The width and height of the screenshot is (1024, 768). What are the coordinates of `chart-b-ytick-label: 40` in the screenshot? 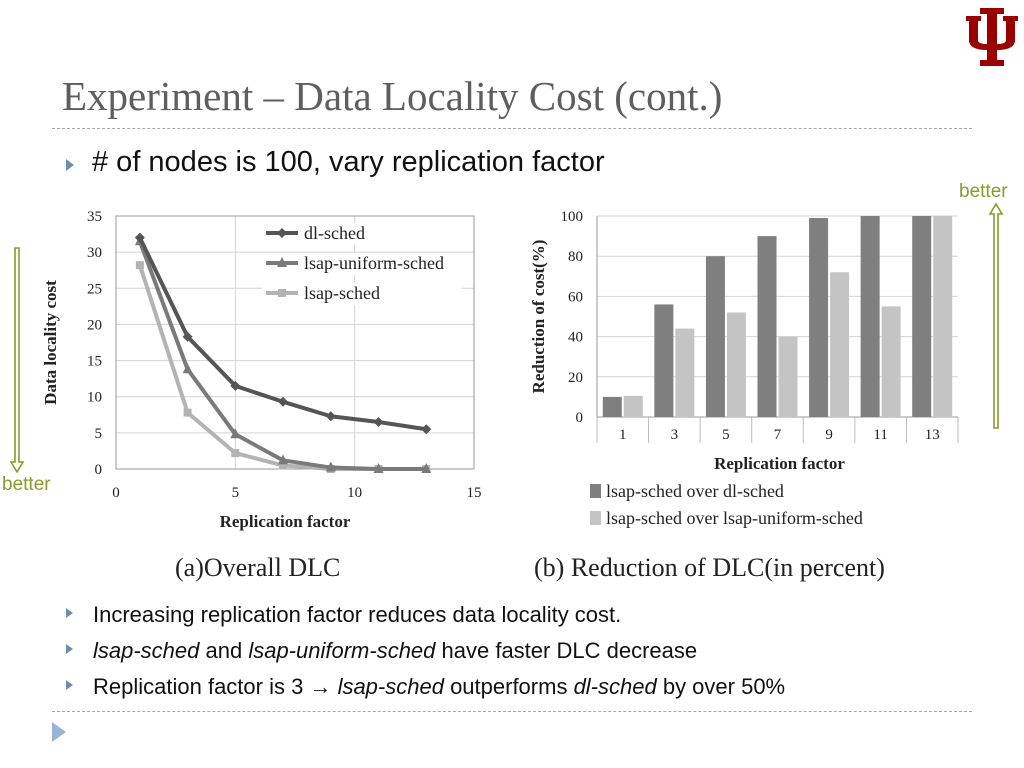 It's located at (575, 338).